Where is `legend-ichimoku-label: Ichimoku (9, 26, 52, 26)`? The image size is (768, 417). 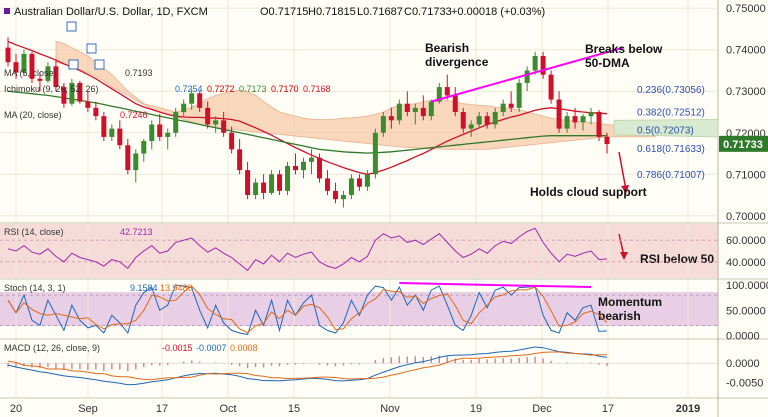
legend-ichimoku-label: Ichimoku (9, 26, 52, 26) is located at coordinates (51, 89).